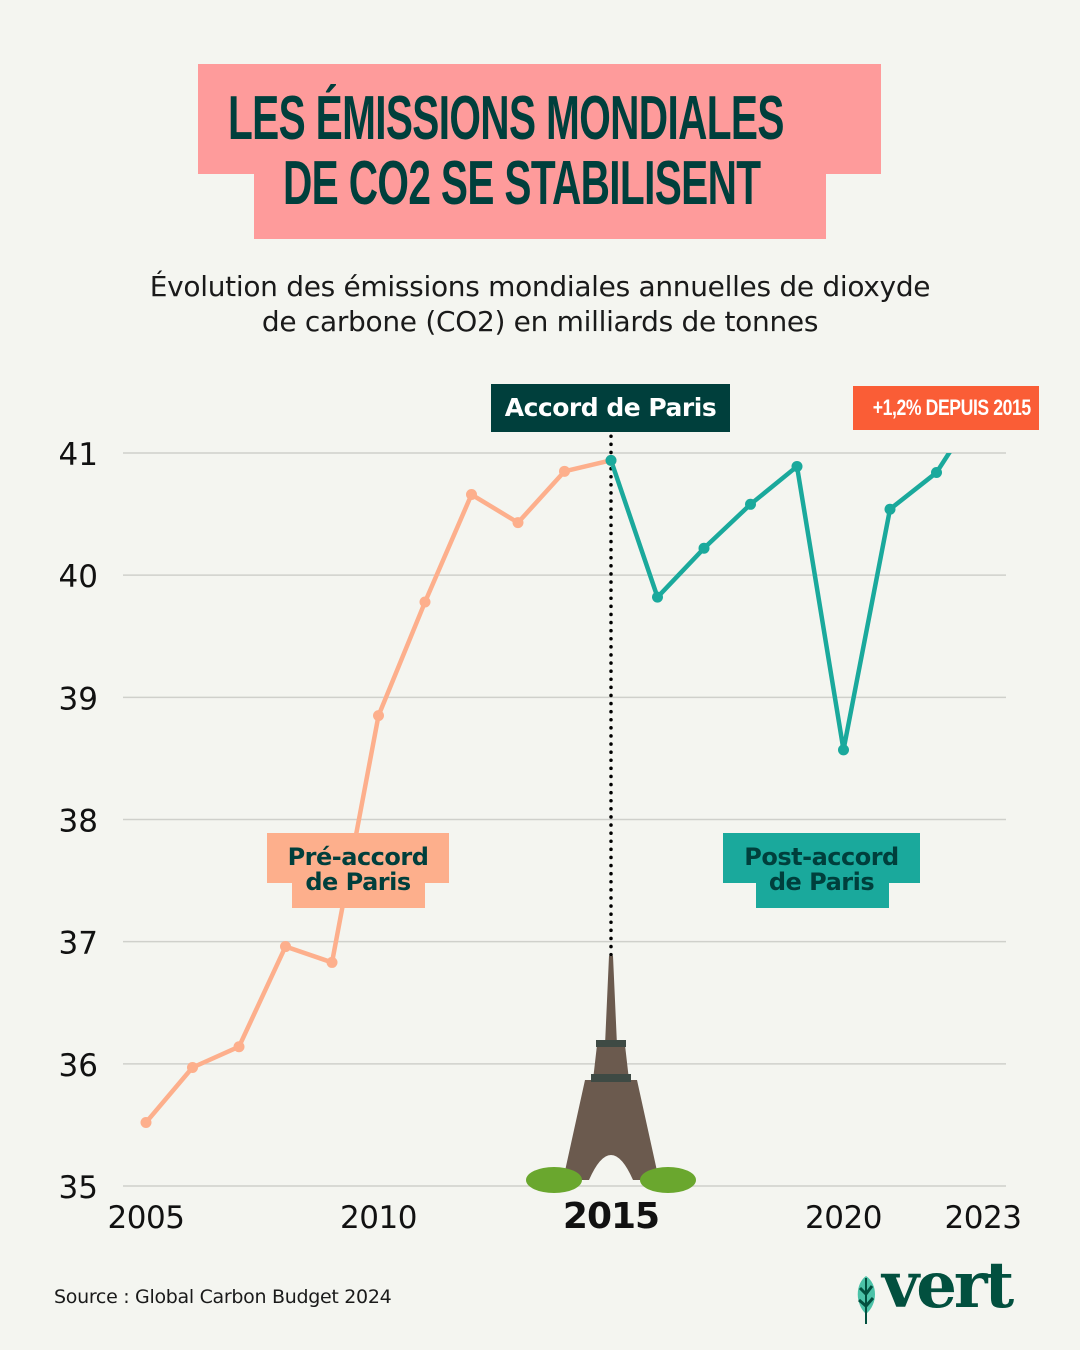 This screenshot has height=1350, width=1080. What do you see at coordinates (378, 1218) in the screenshot?
I see `x-tick-label: 2010` at bounding box center [378, 1218].